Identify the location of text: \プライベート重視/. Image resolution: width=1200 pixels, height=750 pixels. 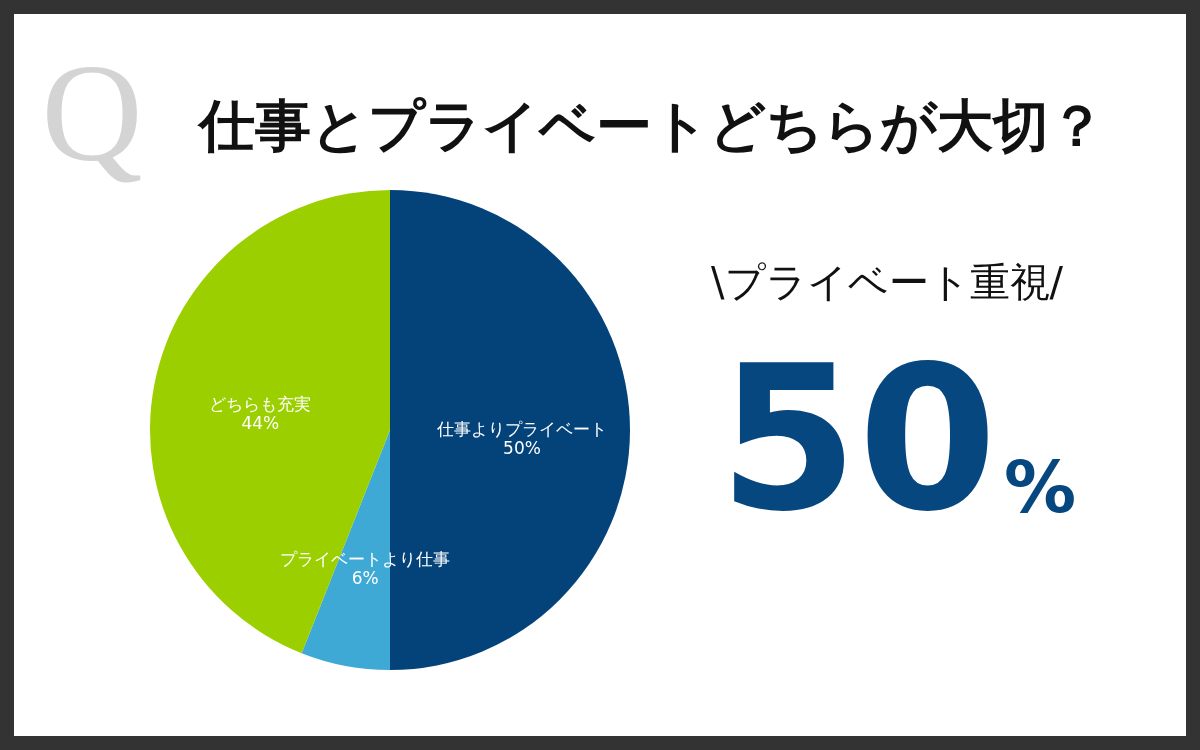
(887, 282).